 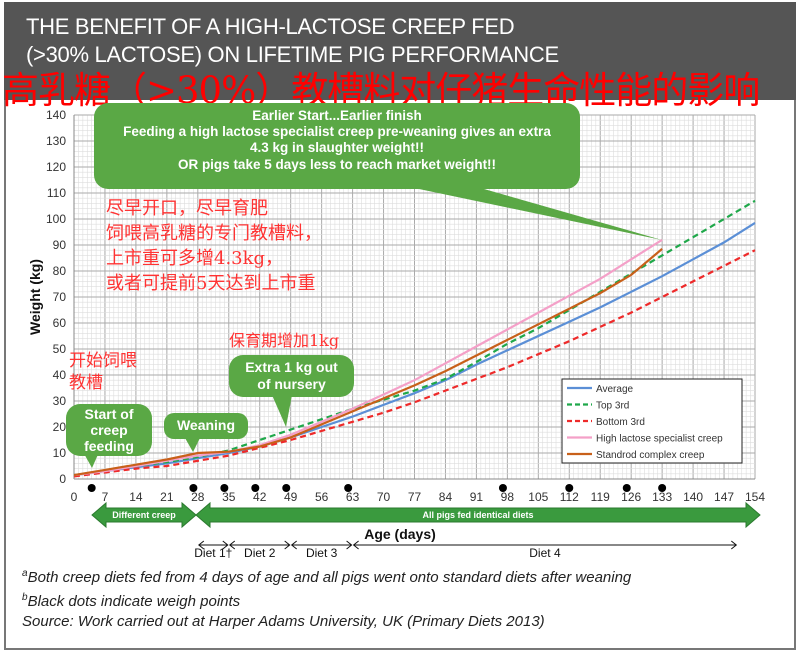 I want to click on phase-arrow-identical-diets: All pigs fed identical diets, so click(x=478, y=515).